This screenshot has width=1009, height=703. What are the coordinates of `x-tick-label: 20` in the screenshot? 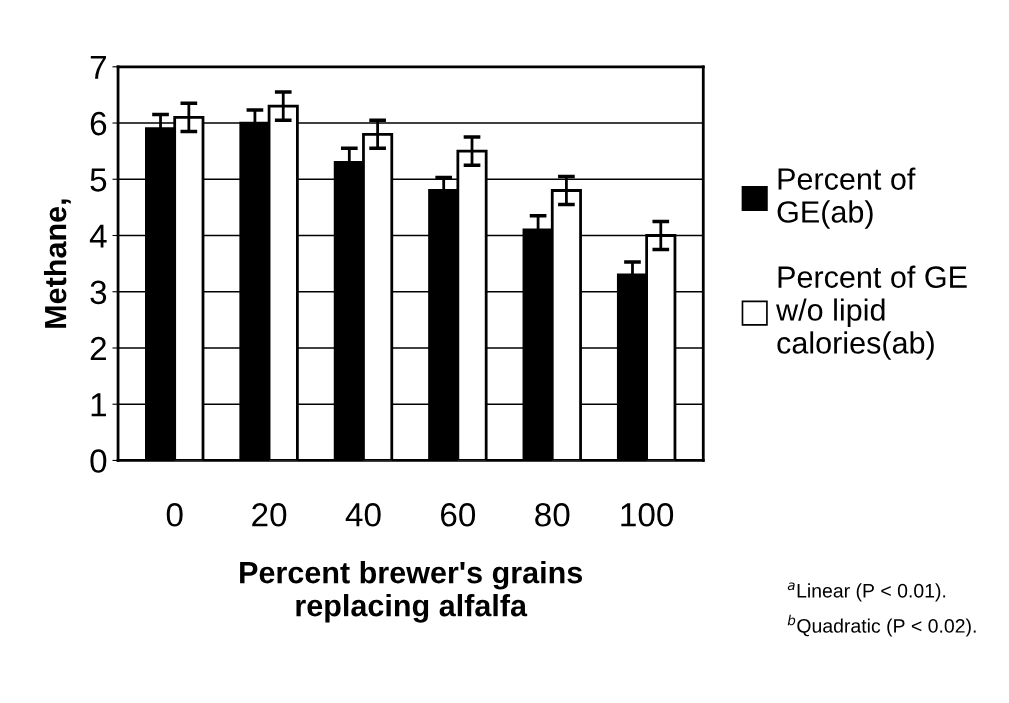 It's located at (269, 515).